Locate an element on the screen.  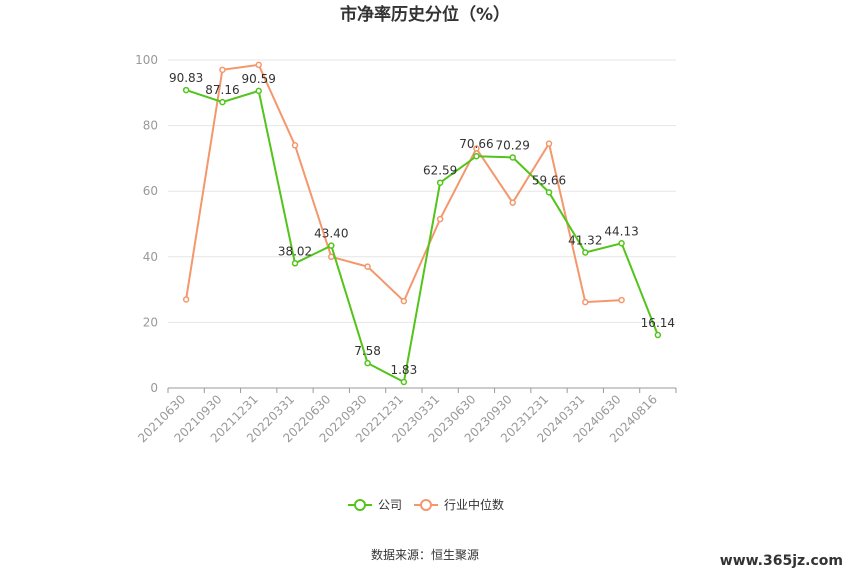
data-label: 90.83 is located at coordinates (186, 78).